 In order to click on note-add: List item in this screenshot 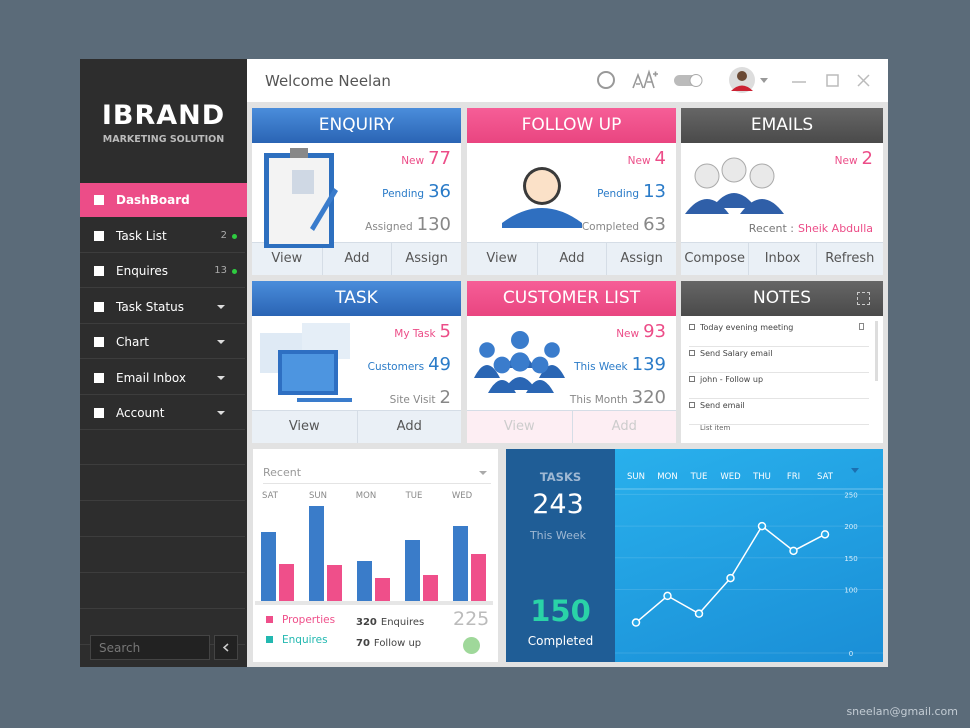, I will do `click(711, 428)`.